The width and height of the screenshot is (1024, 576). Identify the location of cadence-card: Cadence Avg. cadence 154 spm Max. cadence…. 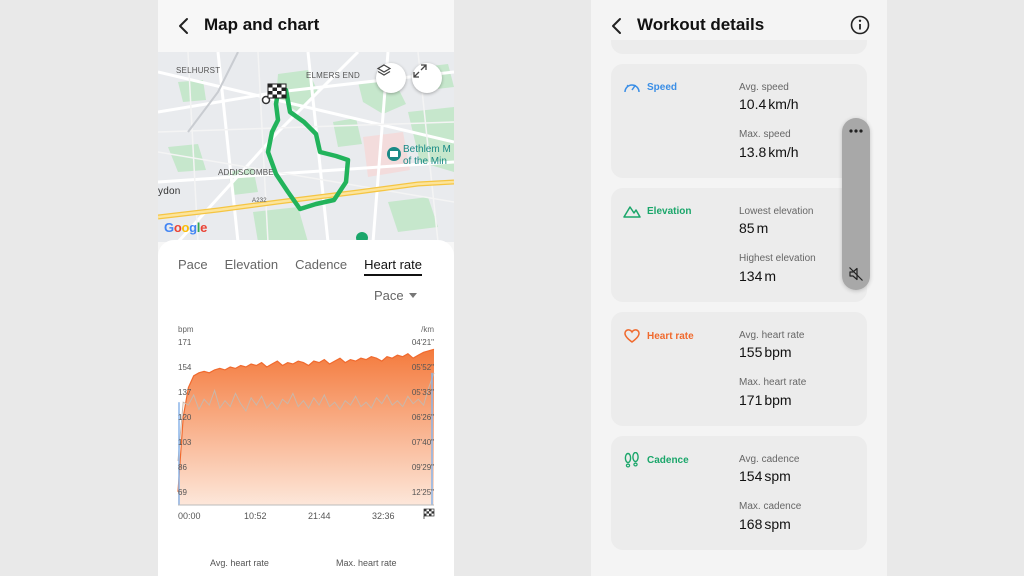
(739, 493).